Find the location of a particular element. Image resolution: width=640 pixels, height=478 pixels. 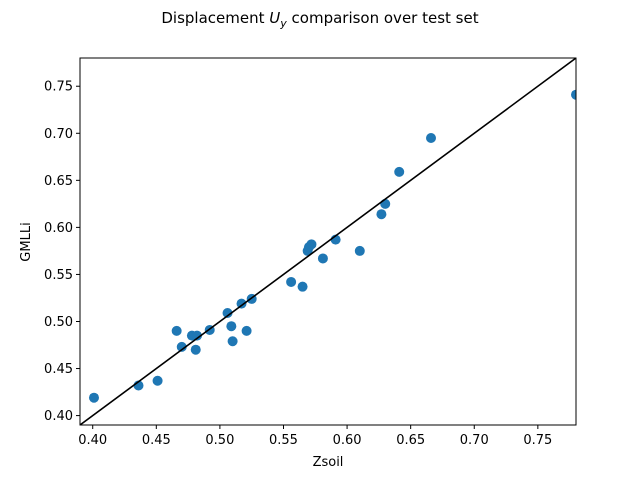

y-tick-label: 0.60 is located at coordinates (58, 228).